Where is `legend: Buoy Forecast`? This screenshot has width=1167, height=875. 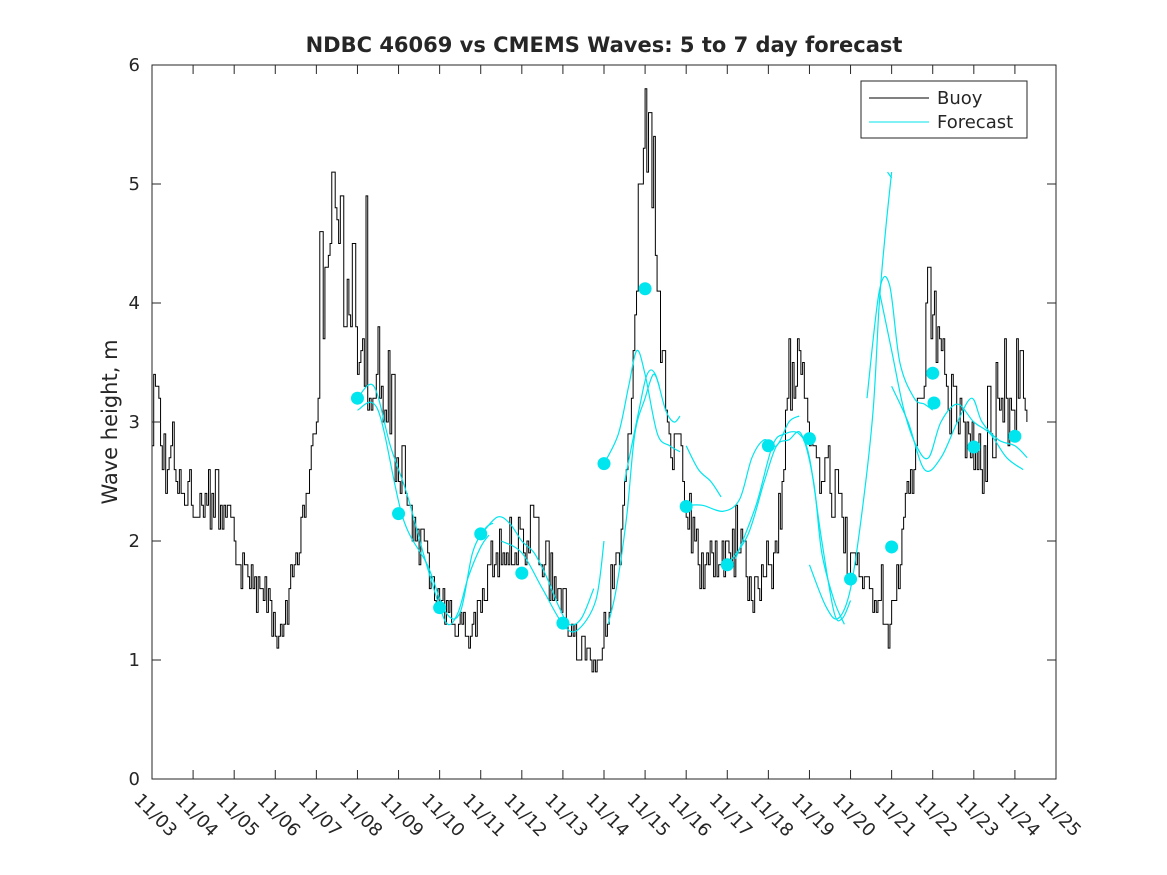
legend: Buoy Forecast is located at coordinates (944, 109).